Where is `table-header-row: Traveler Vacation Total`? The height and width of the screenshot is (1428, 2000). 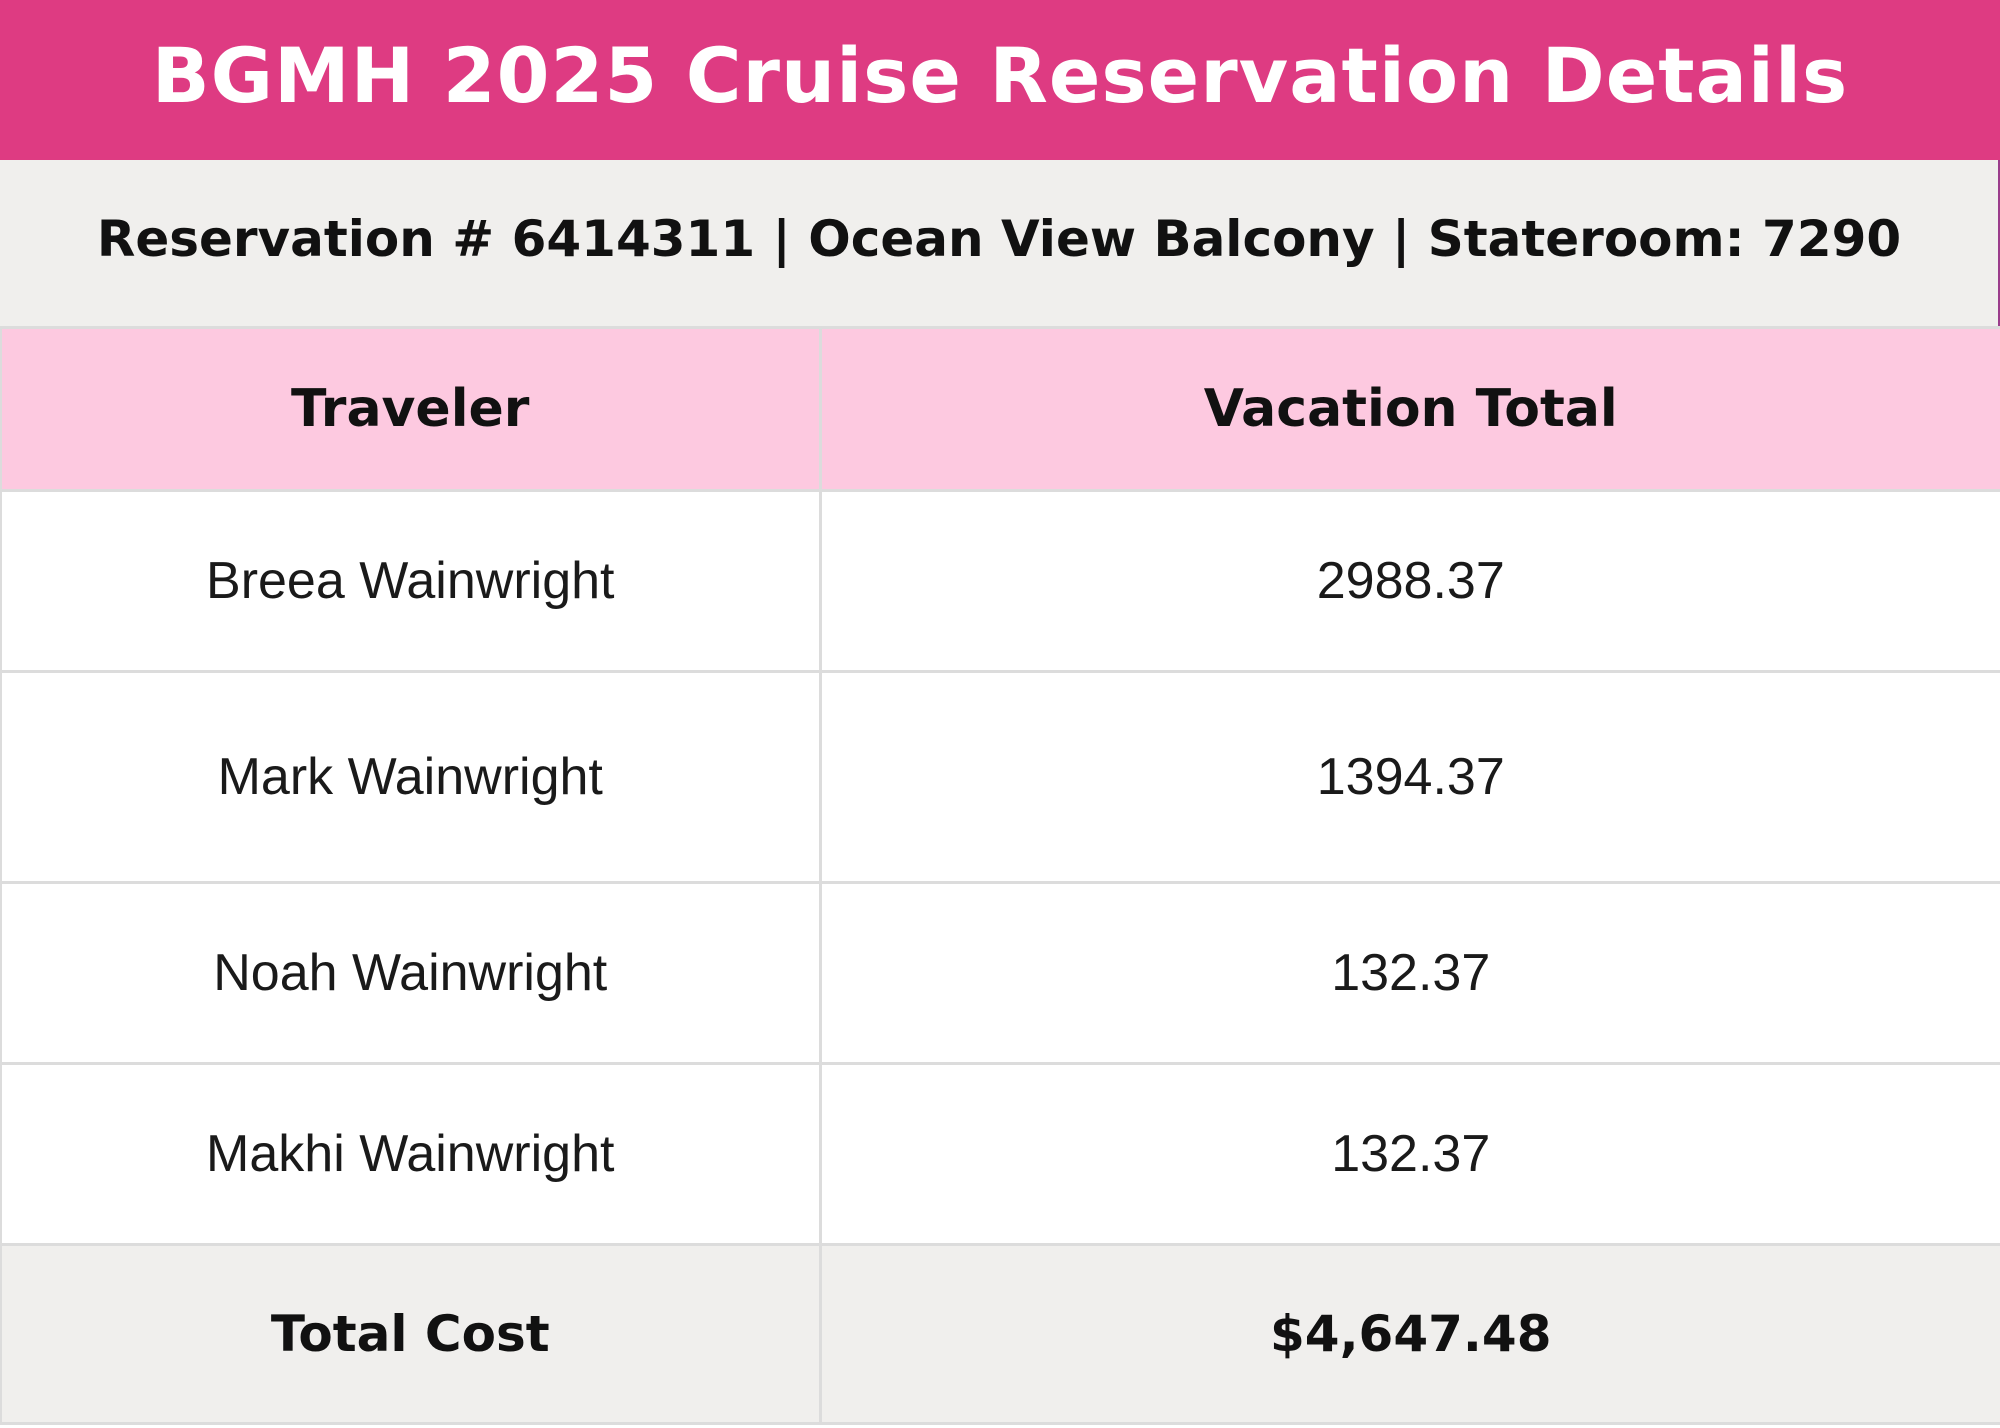
table-header-row: Traveler Vacation Total is located at coordinates (1000, 409).